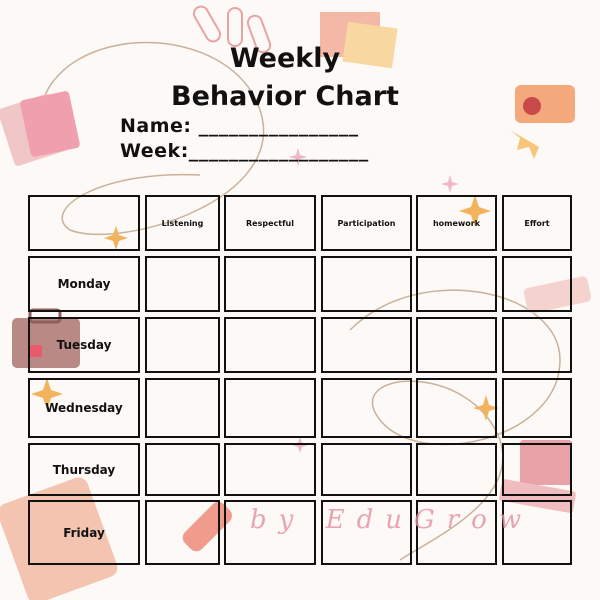 The width and height of the screenshot is (600, 600). I want to click on row-header: Wednesday, so click(84, 408).